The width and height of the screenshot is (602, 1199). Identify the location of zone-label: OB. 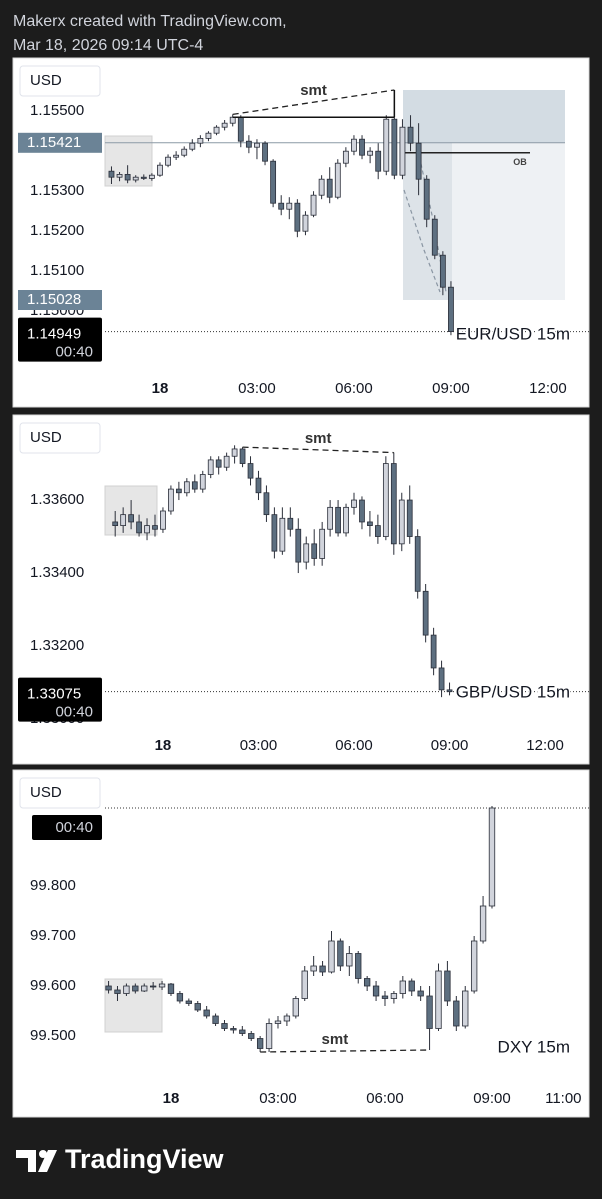
(520, 162).